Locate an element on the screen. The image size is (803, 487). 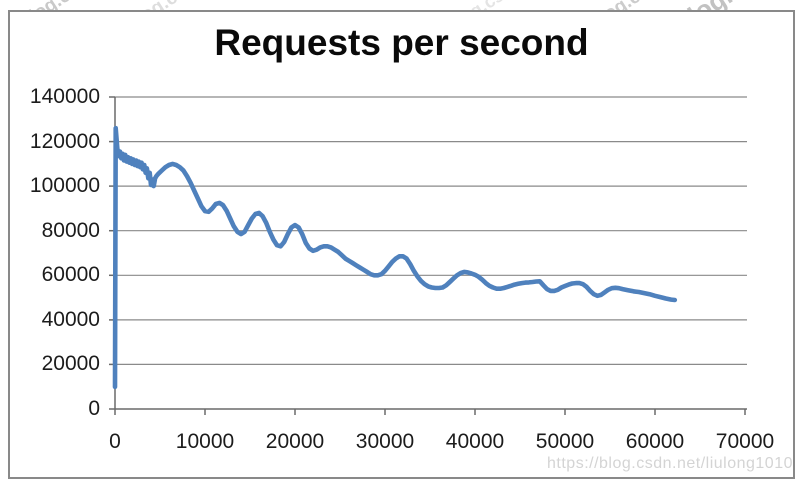
x-axis-label: 10000 is located at coordinates (205, 441).